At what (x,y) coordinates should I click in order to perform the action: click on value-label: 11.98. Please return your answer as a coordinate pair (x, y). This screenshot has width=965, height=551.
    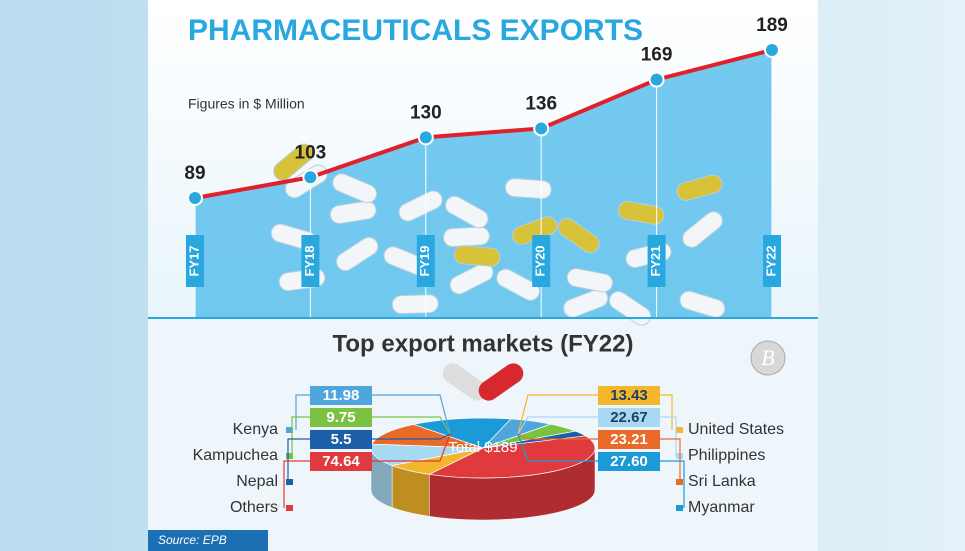
    Looking at the image, I should click on (341, 395).